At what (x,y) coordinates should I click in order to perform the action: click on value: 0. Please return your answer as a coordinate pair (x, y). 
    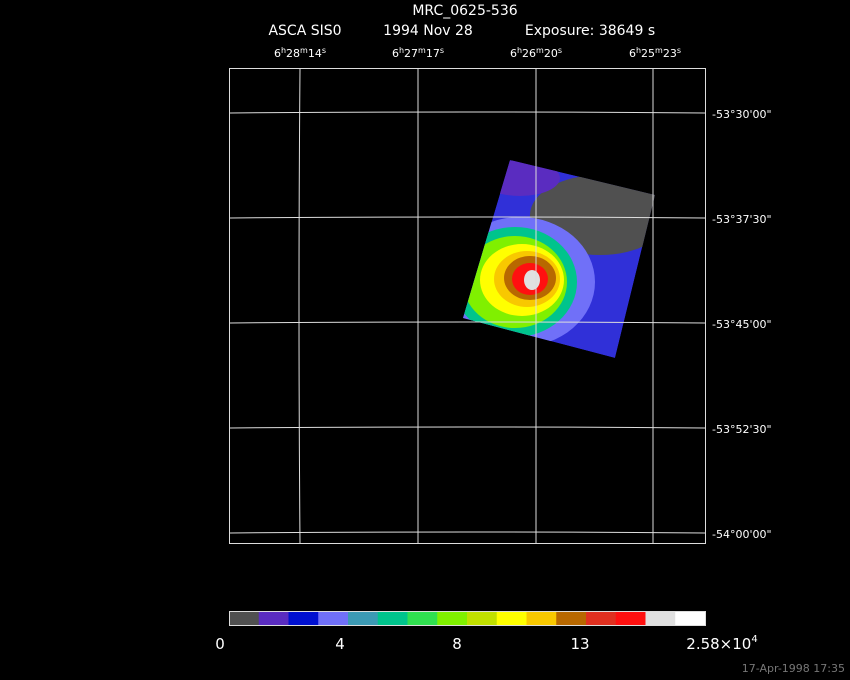
    Looking at the image, I should click on (220, 644).